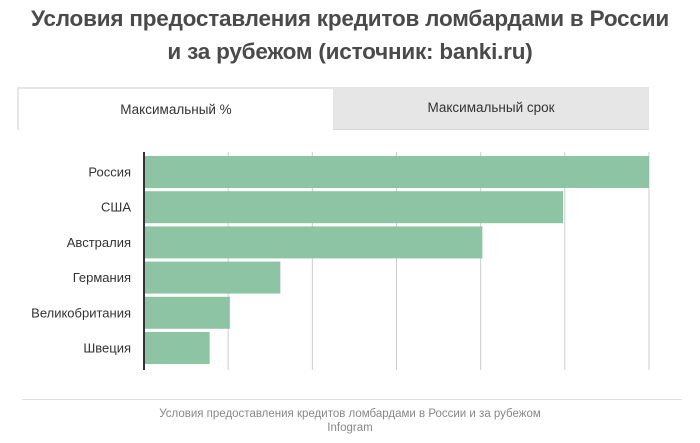 The width and height of the screenshot is (700, 443). What do you see at coordinates (350, 428) in the screenshot?
I see `footer-credit: Infogram` at bounding box center [350, 428].